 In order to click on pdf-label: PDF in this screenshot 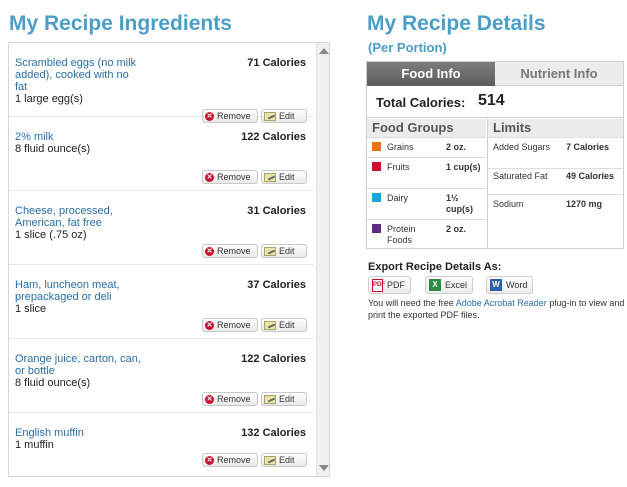, I will do `click(396, 285)`.